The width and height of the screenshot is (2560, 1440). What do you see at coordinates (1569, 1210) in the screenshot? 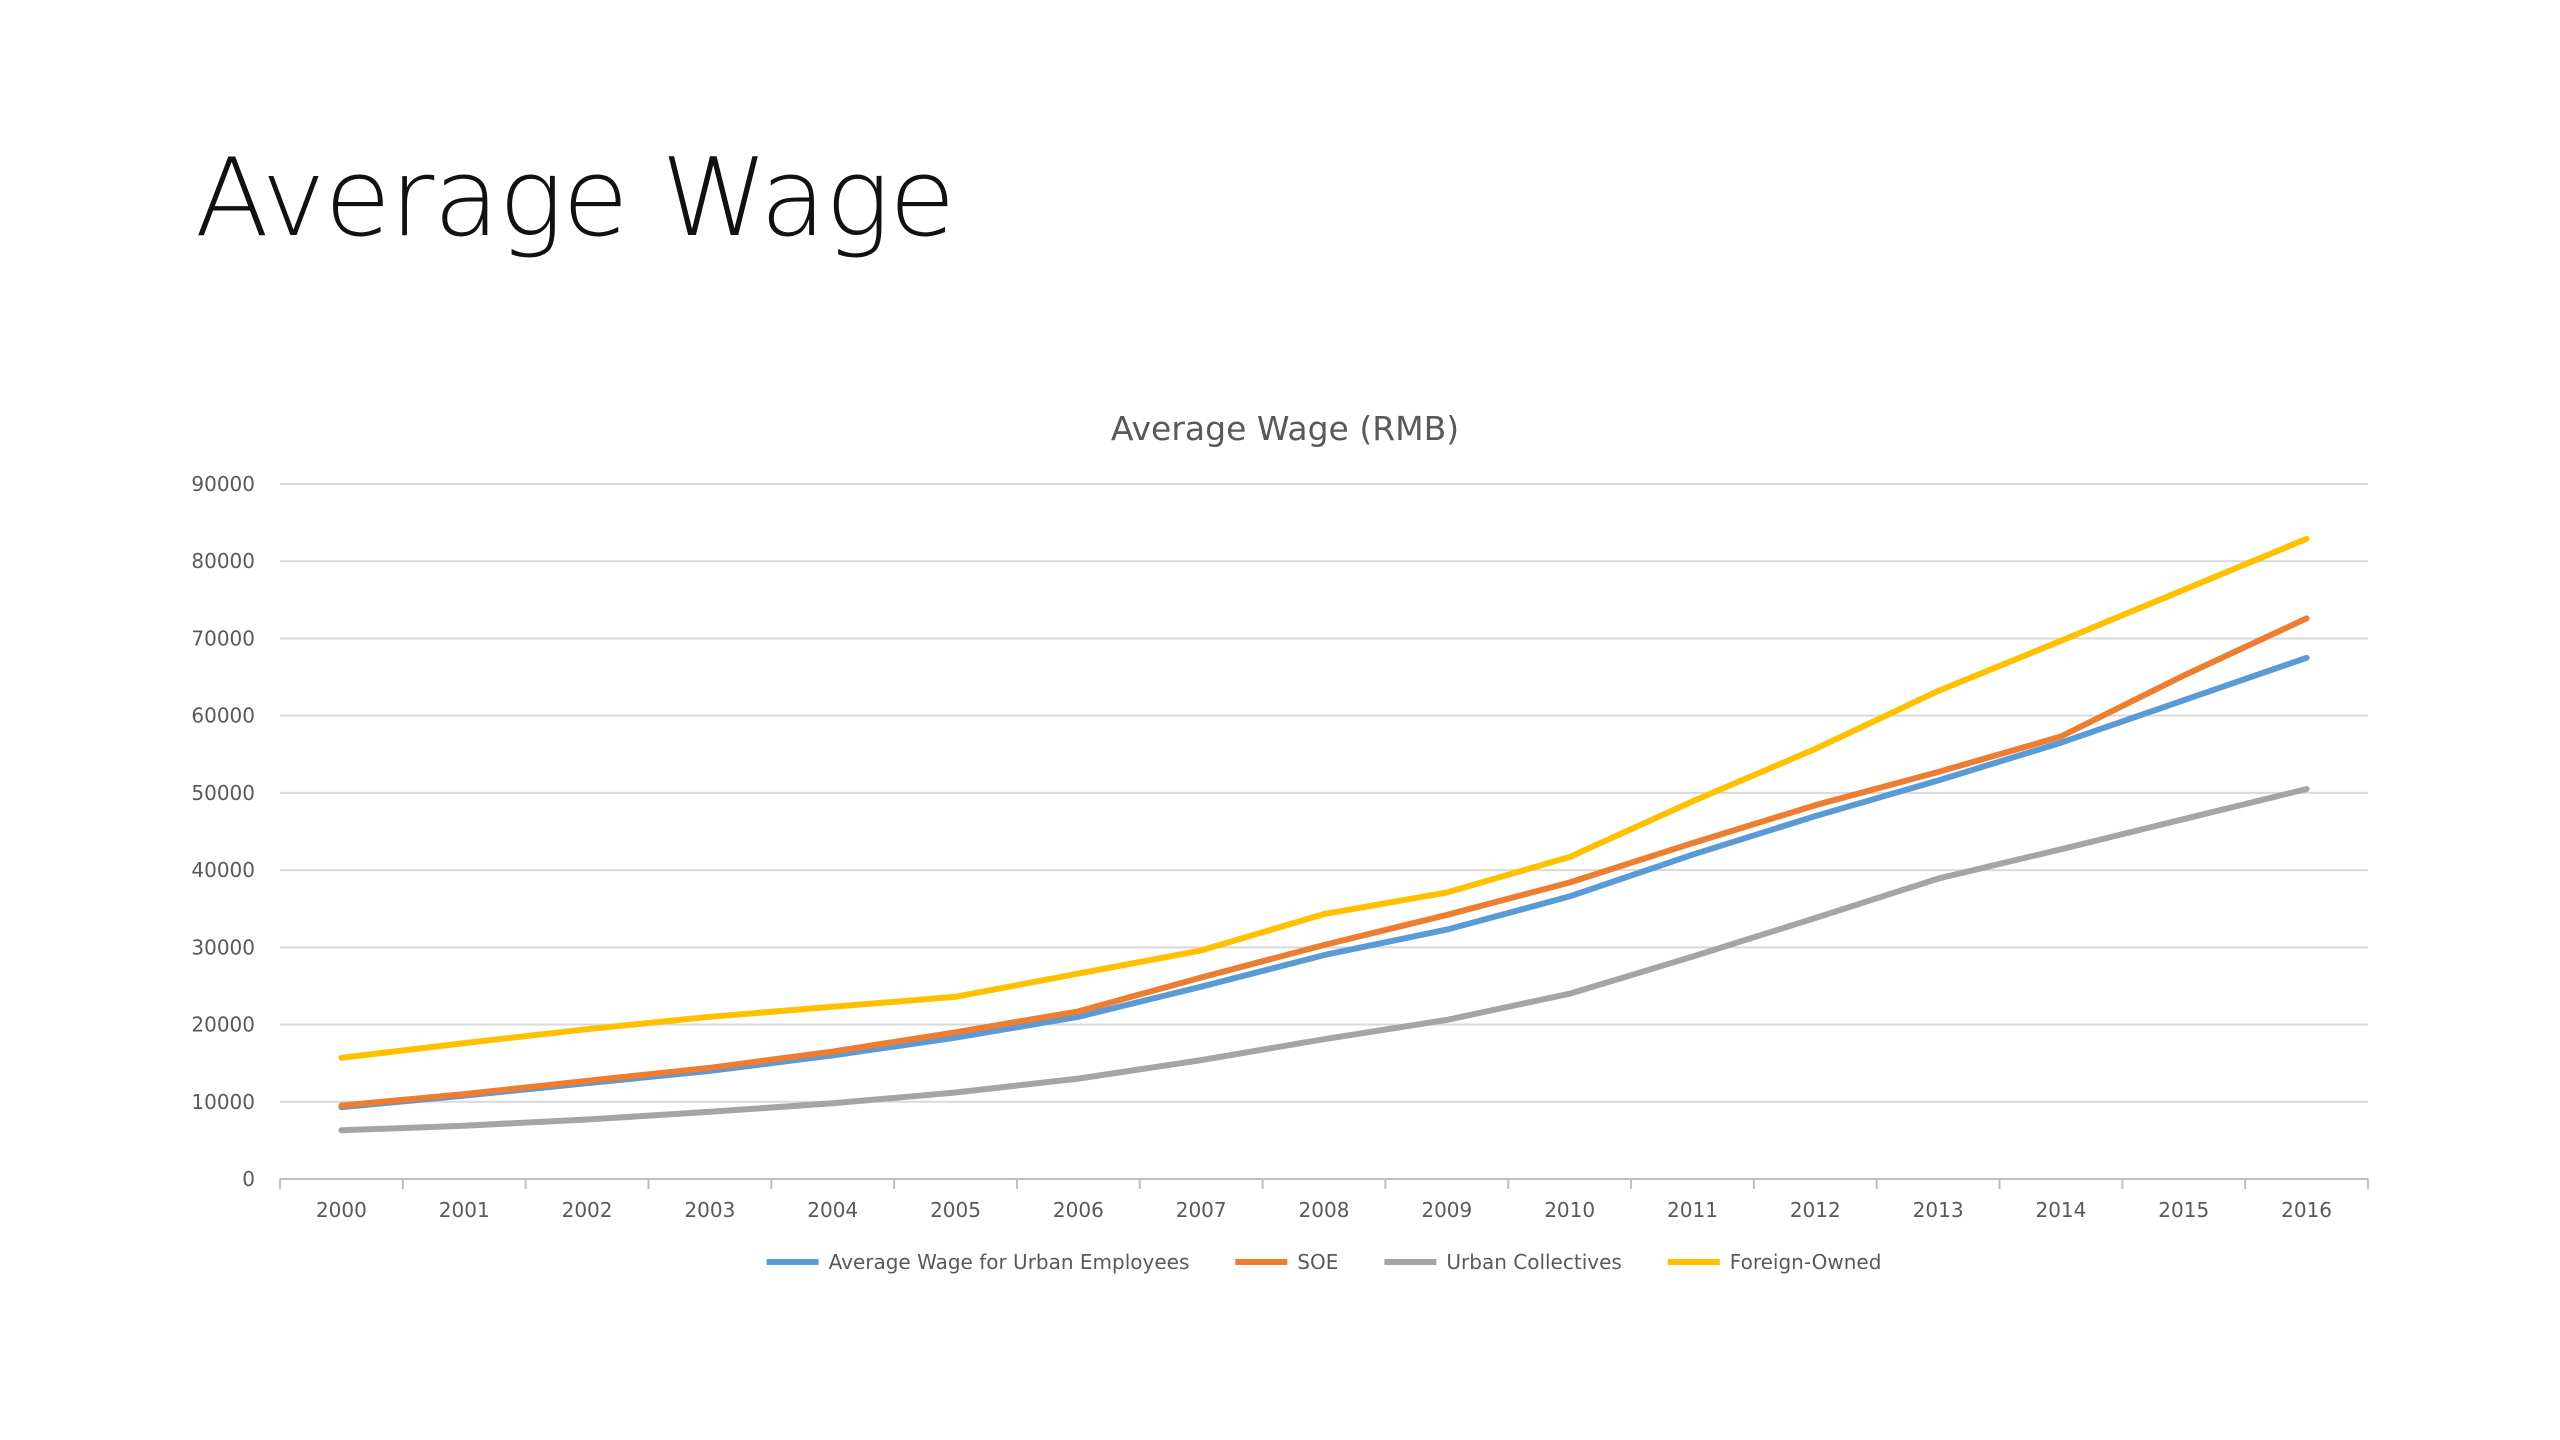
I see `x-tick-label: 2010` at bounding box center [1569, 1210].